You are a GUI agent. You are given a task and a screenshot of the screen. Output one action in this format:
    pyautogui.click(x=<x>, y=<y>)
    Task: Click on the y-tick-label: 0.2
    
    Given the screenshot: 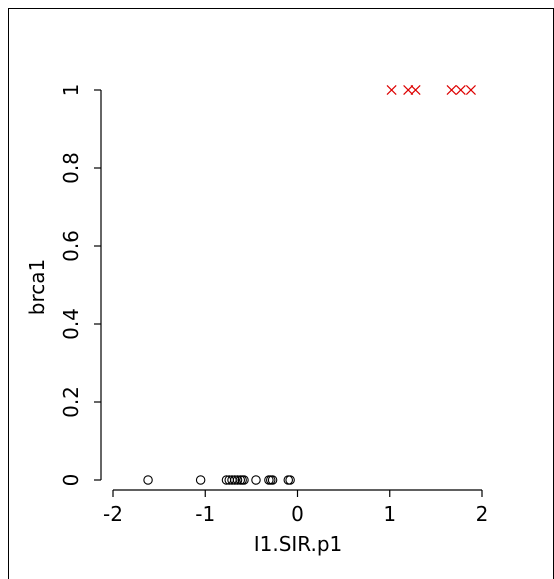 What is the action you would take?
    pyautogui.click(x=71, y=402)
    